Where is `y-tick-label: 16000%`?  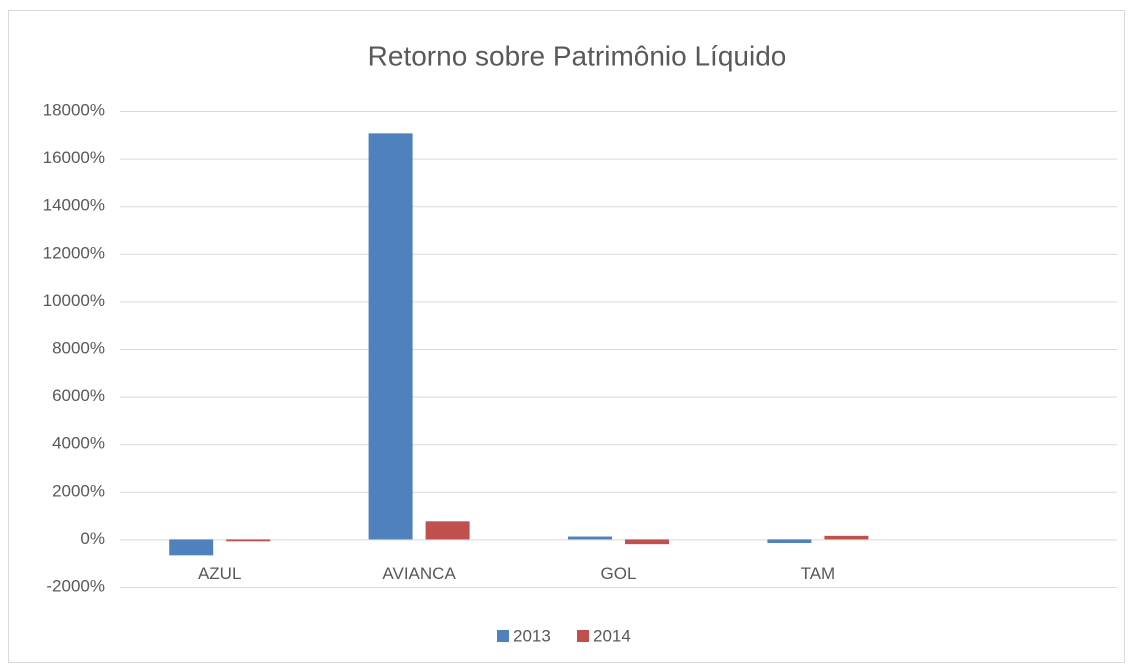
y-tick-label: 16000% is located at coordinates (74, 157).